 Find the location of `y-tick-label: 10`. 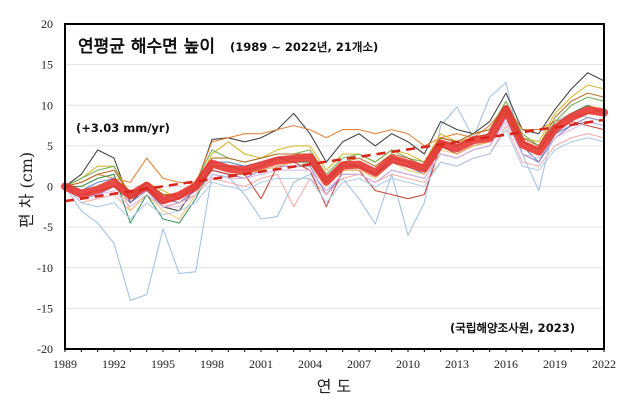

y-tick-label: 10 is located at coordinates (47, 105).